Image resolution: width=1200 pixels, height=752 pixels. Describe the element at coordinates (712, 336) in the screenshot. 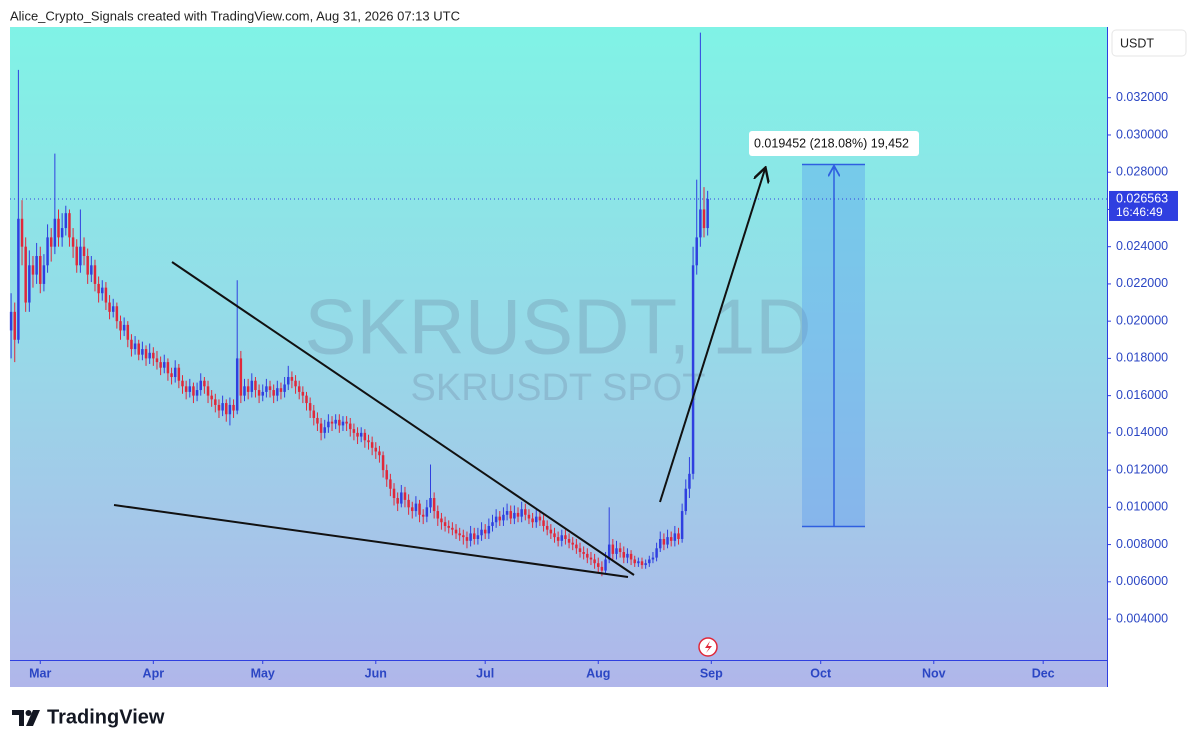

I see `arrow` at that location.